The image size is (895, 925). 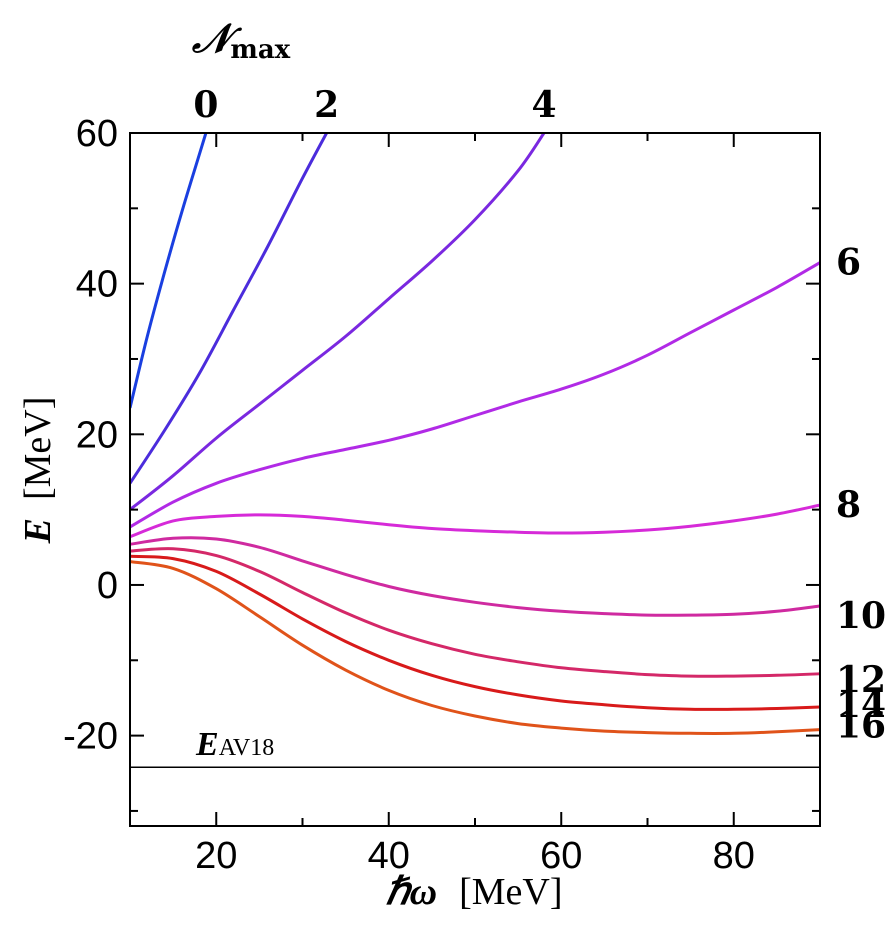 What do you see at coordinates (241, 40) in the screenshot?
I see `top-axis-title: 𝒩max` at bounding box center [241, 40].